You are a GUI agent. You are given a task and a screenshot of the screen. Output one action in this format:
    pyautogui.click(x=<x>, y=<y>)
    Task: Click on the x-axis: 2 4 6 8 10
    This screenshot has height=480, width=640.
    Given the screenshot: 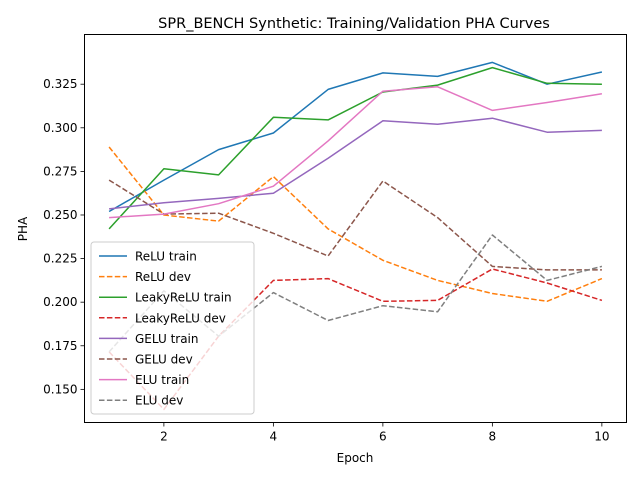 What is the action you would take?
    pyautogui.click(x=385, y=433)
    